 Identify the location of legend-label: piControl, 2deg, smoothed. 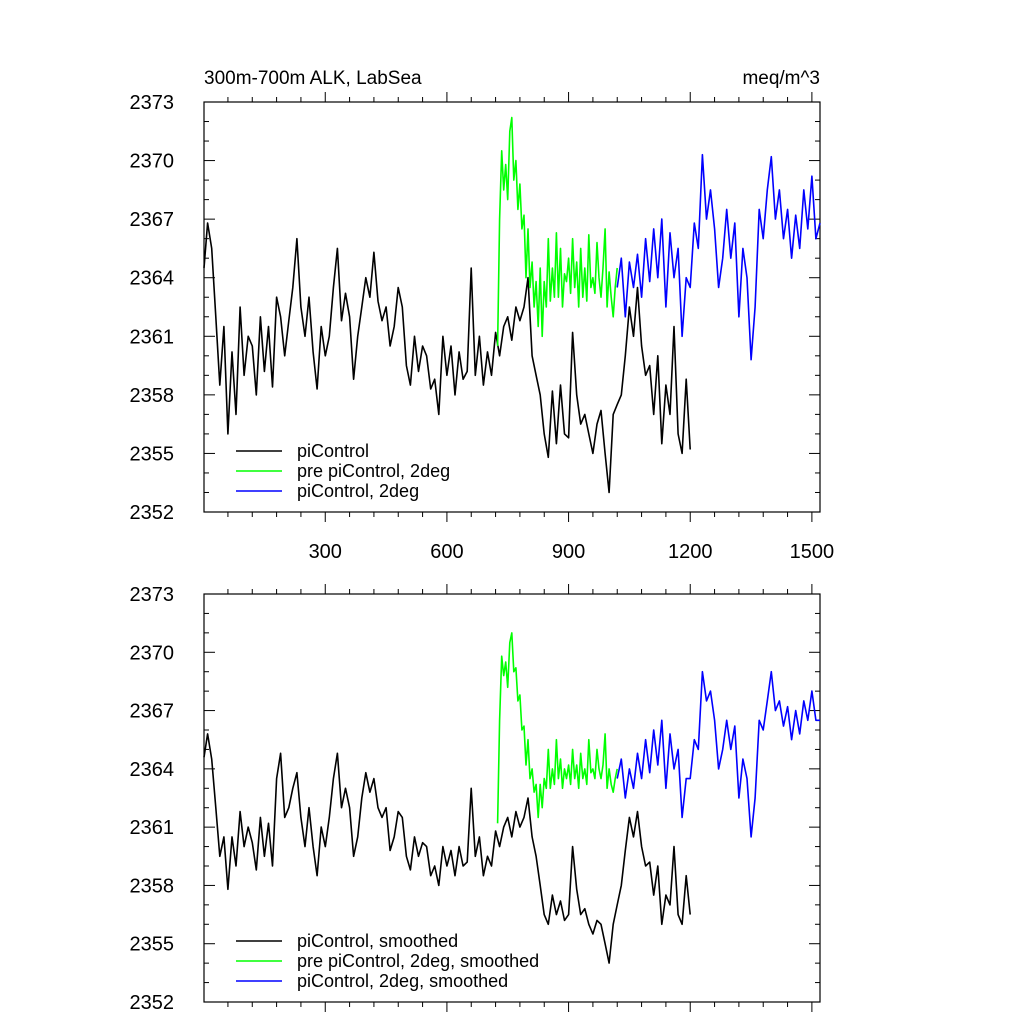
(402, 981).